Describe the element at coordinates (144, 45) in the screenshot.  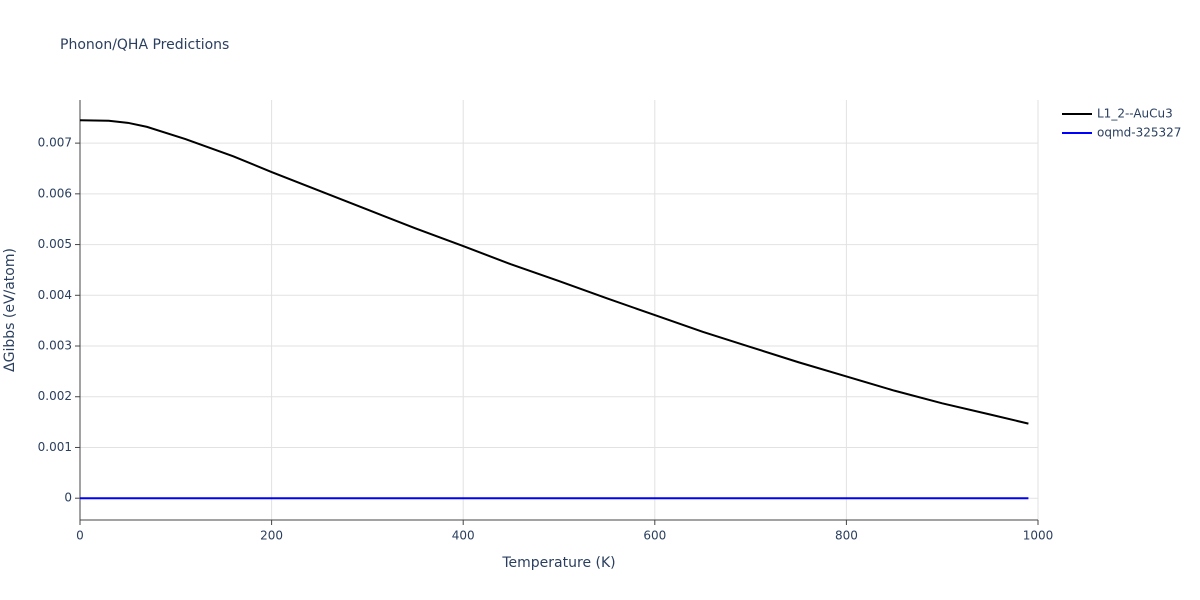
I see `chart-title: Phonon/QHA Predictions` at that location.